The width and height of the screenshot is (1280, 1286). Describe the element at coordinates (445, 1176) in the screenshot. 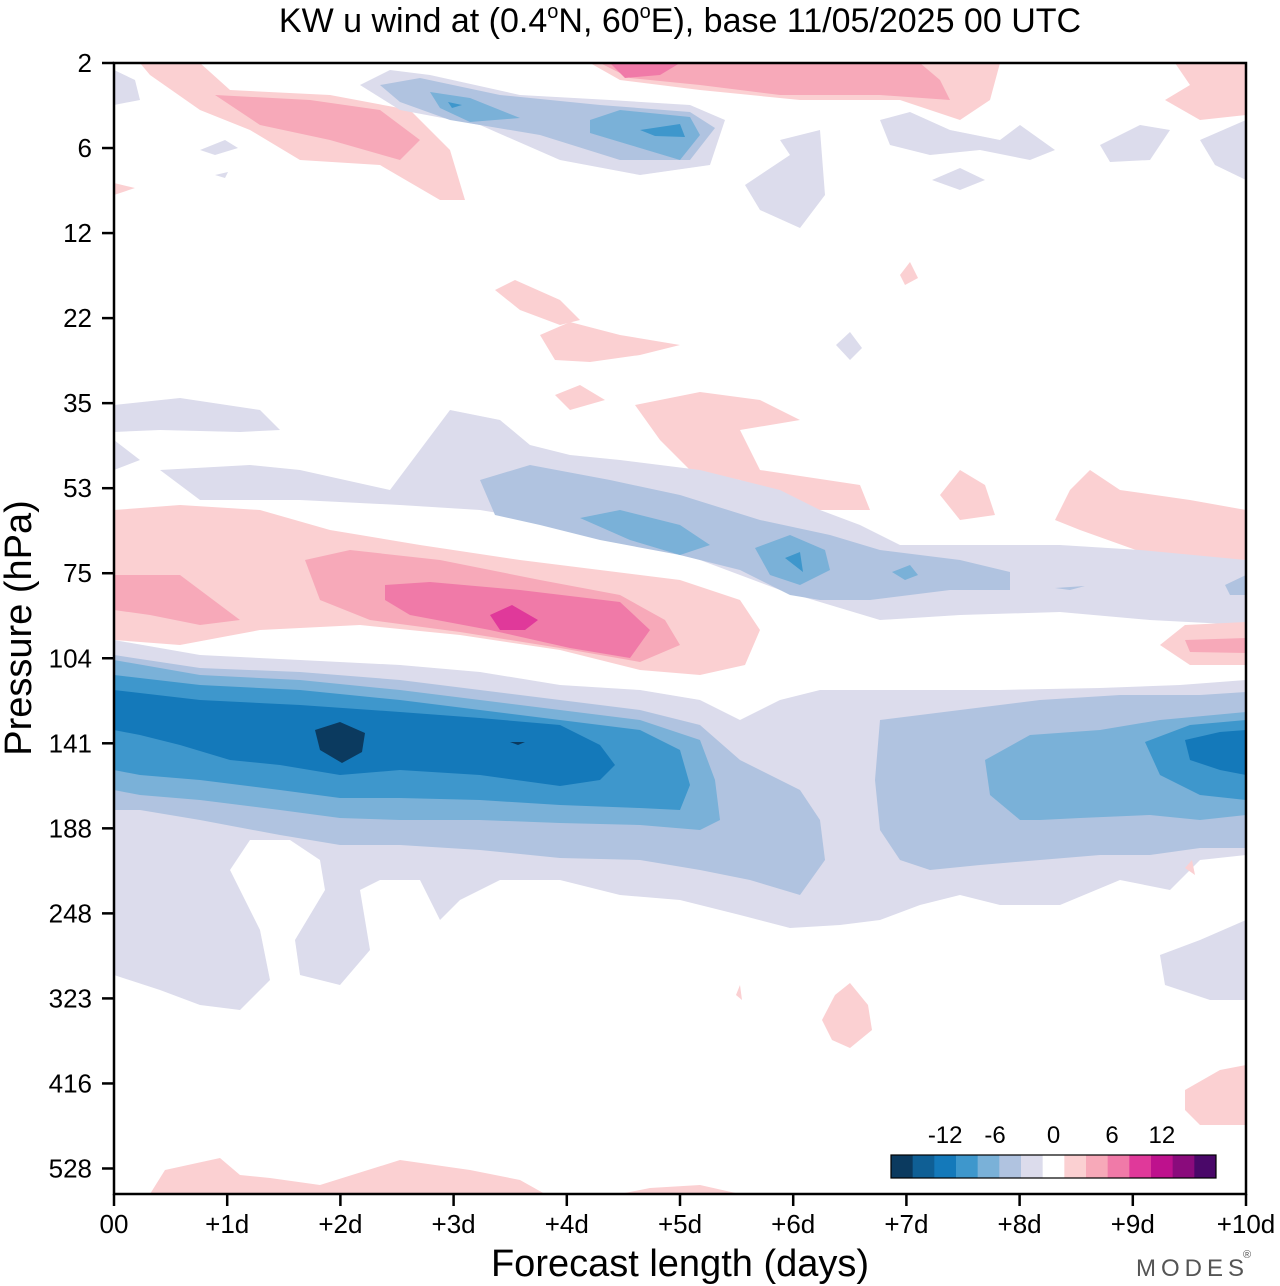

I see `contour-pos-bottom` at that location.